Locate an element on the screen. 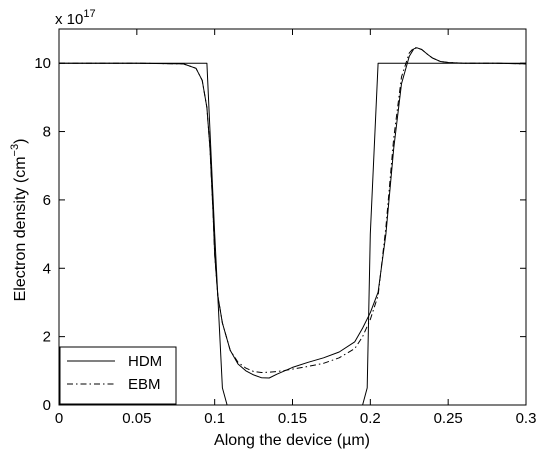 This screenshot has width=545, height=453. y-multiplier-exp: 17 is located at coordinates (89, 14).